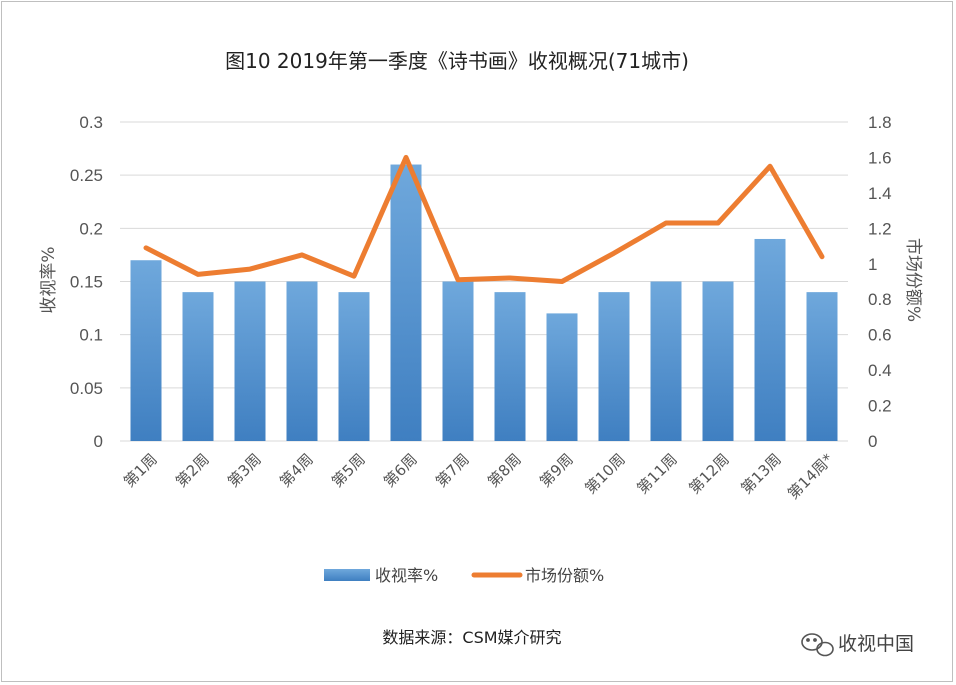 Image resolution: width=956 pixels, height=685 pixels. I want to click on x-tick-label: 第11周, so click(656, 473).